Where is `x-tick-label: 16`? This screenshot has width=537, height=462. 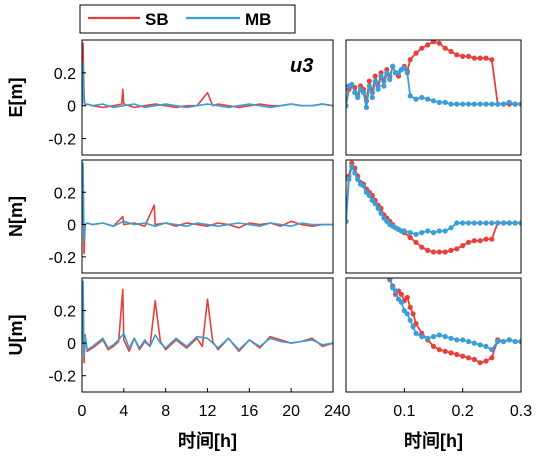 x-tick-label: 16 is located at coordinates (249, 411).